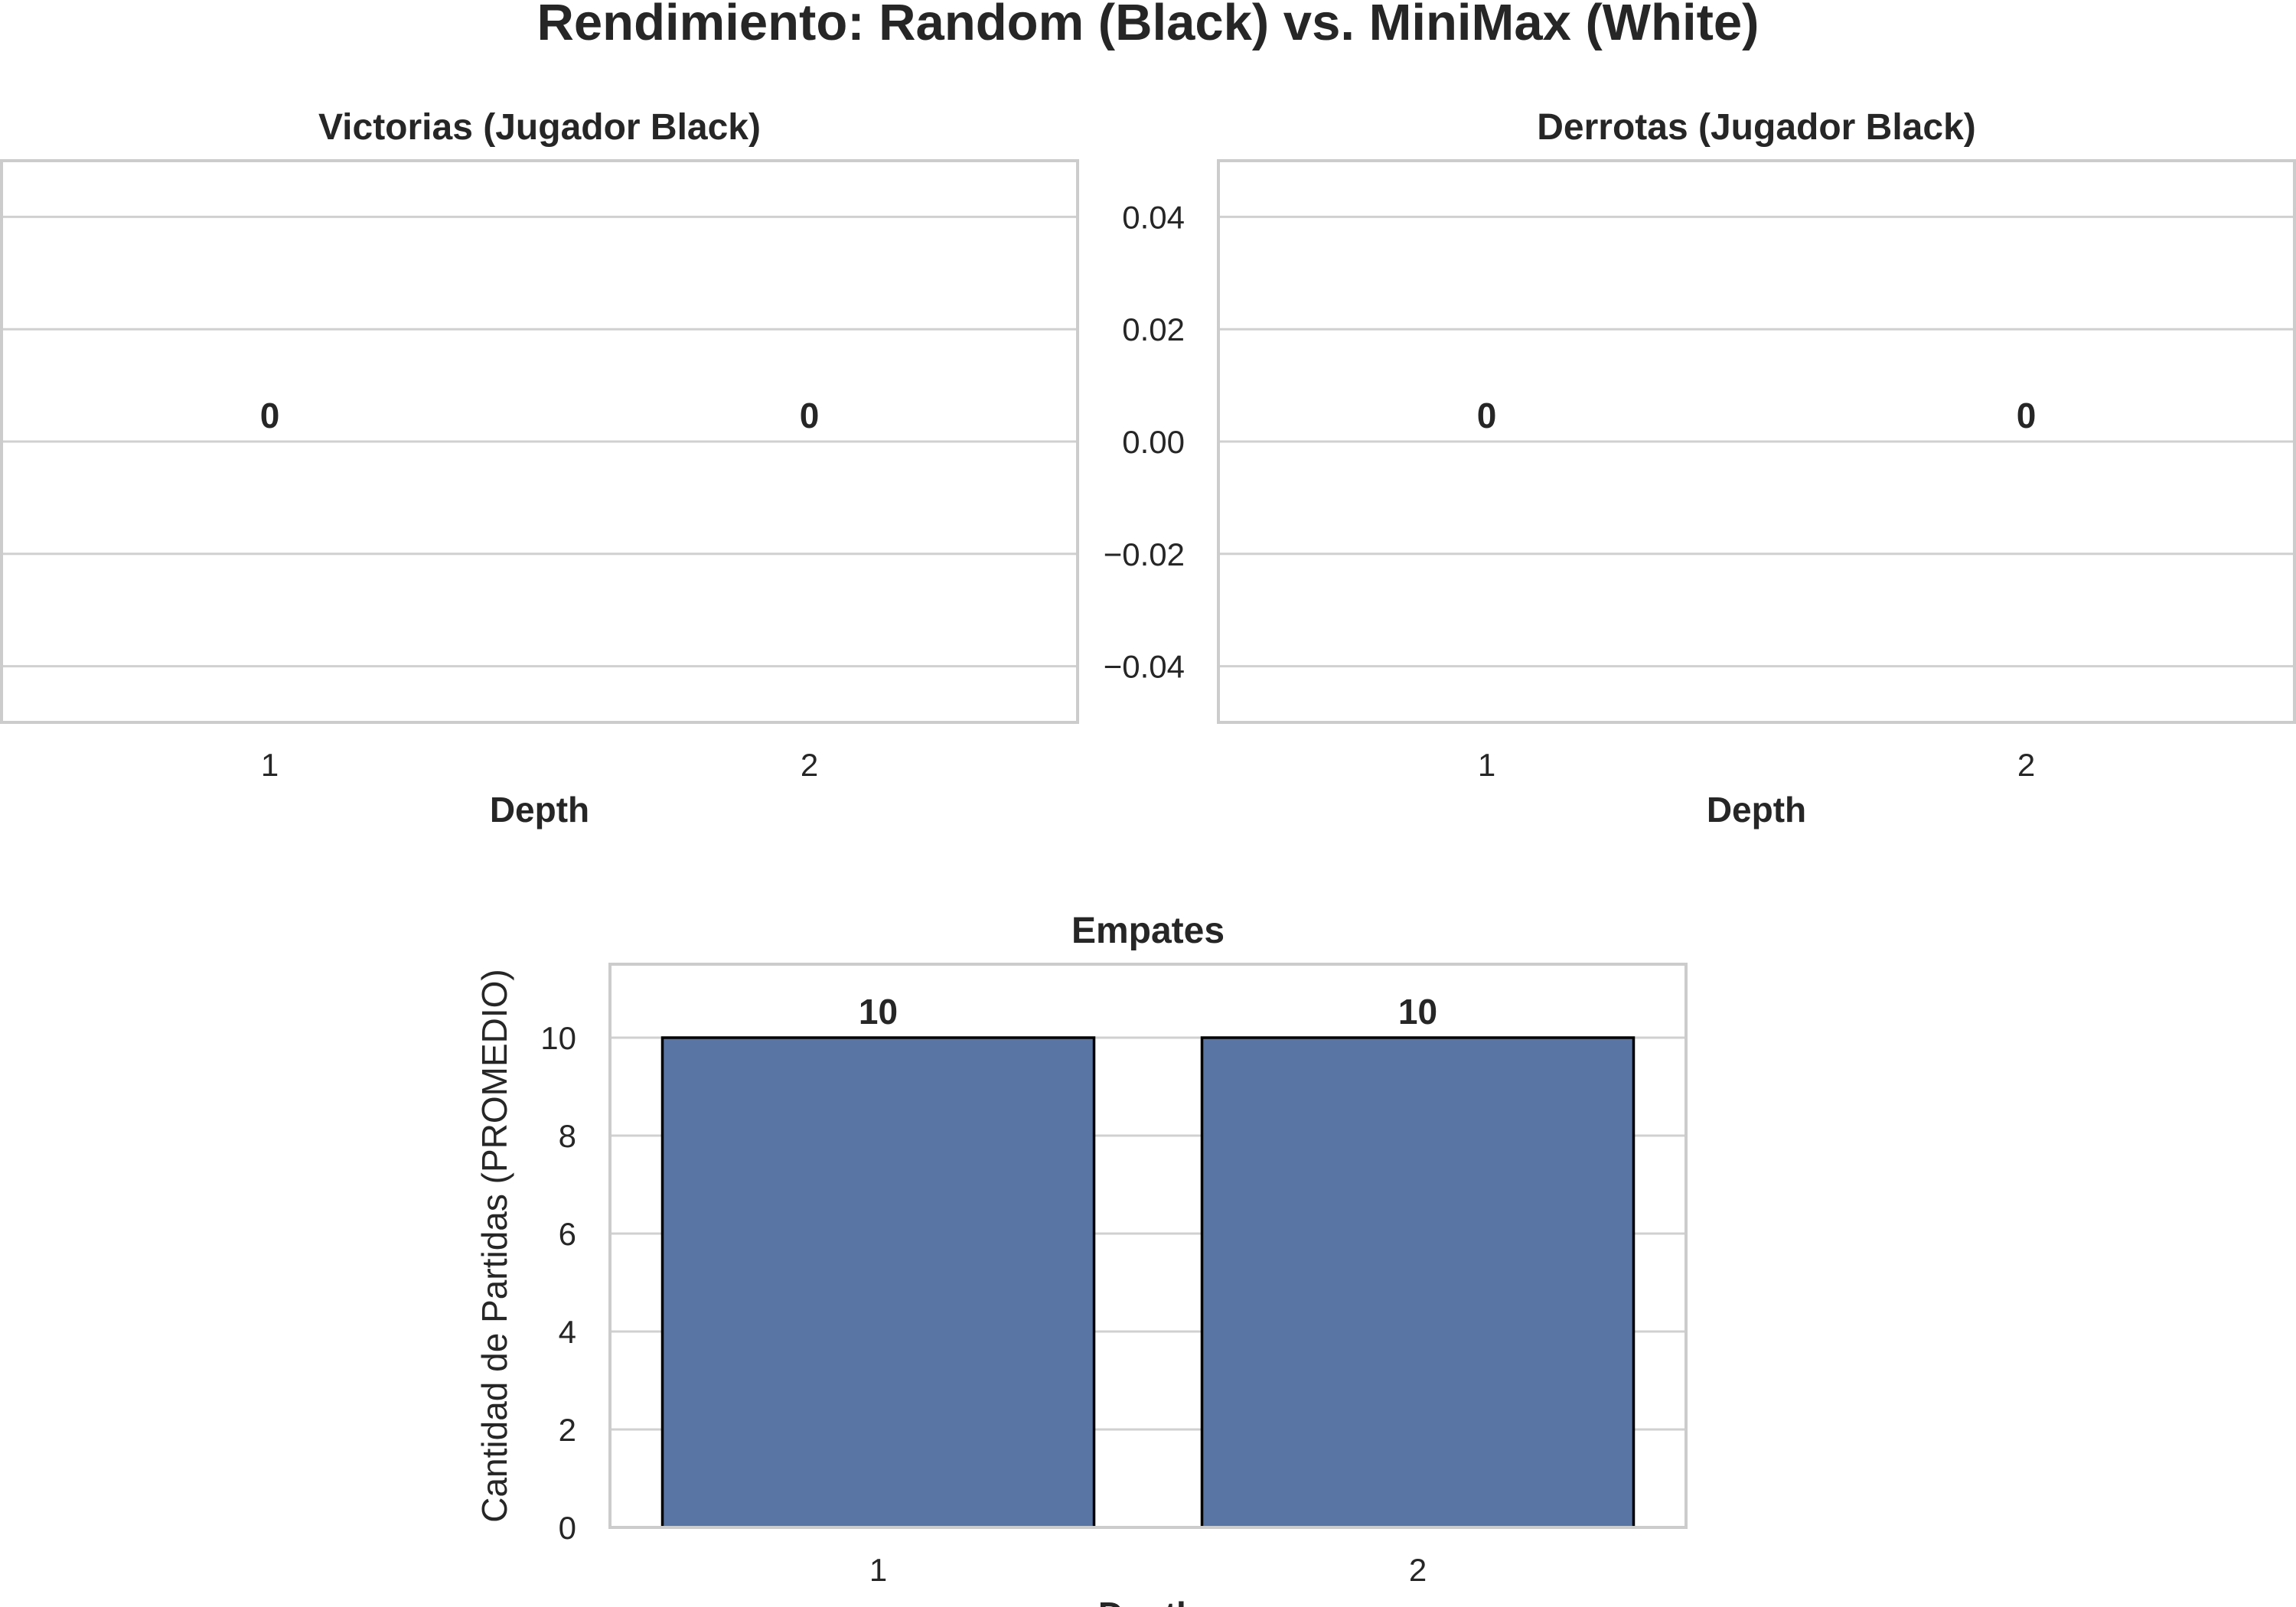  I want to click on y-tick-label: 2, so click(567, 1430).